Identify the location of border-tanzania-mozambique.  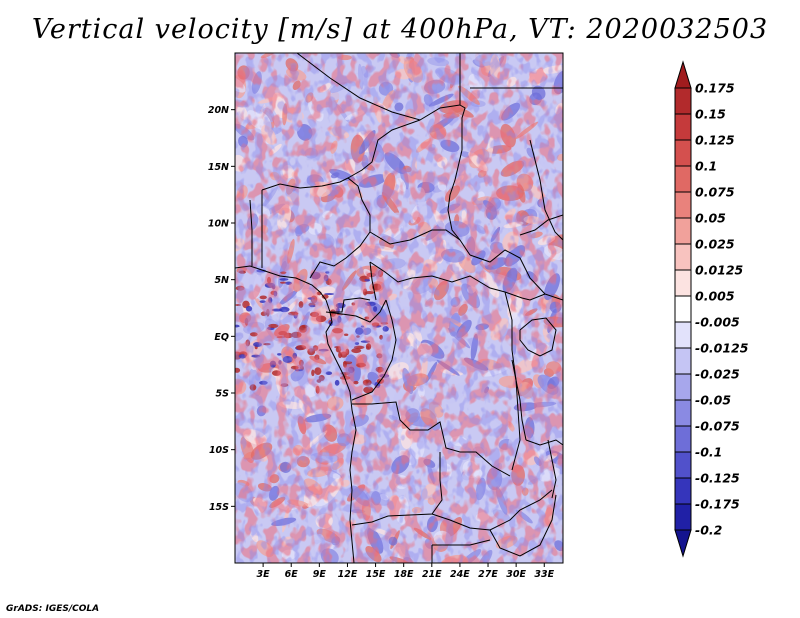
(544, 442).